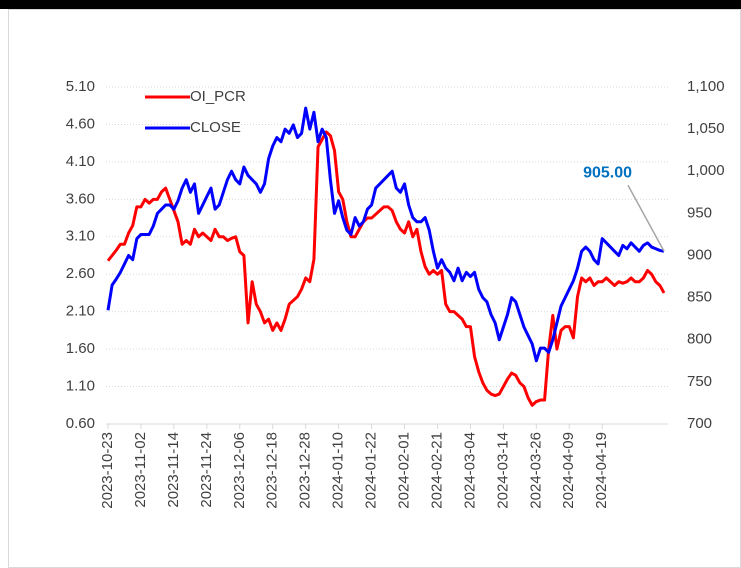 The height and width of the screenshot is (568, 741). Describe the element at coordinates (404, 470) in the screenshot. I see `x-tick-label: 2024-02-01` at that location.